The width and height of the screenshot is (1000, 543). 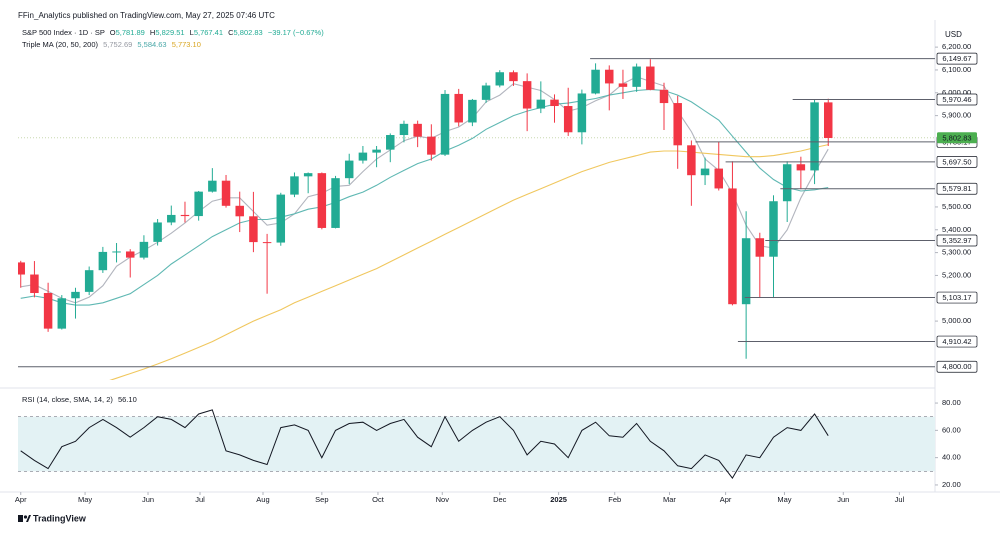 I want to click on x-tick-label: Feb, so click(x=614, y=499).